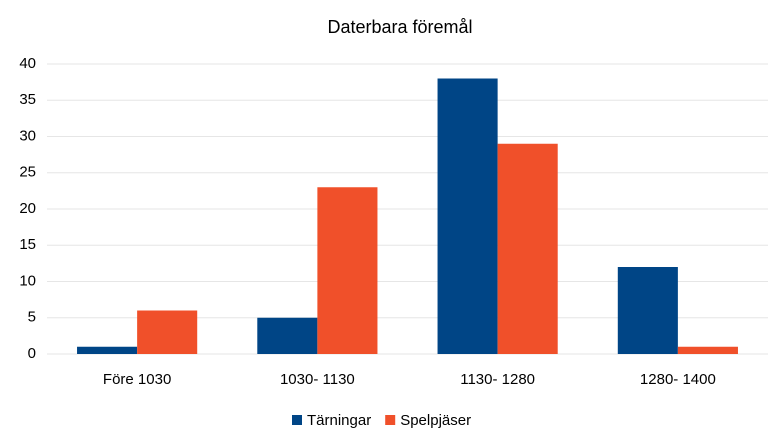 This screenshot has height=435, width=771. I want to click on y-tick-label: 25, so click(27, 172).